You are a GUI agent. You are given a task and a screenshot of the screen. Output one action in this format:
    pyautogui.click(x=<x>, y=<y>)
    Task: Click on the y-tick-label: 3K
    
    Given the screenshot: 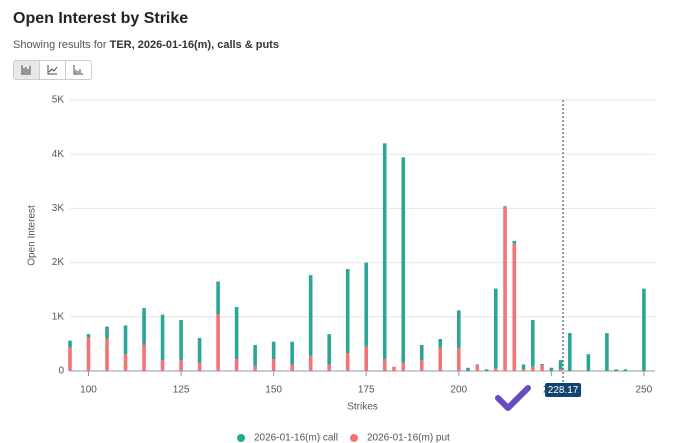 What is the action you would take?
    pyautogui.click(x=58, y=208)
    